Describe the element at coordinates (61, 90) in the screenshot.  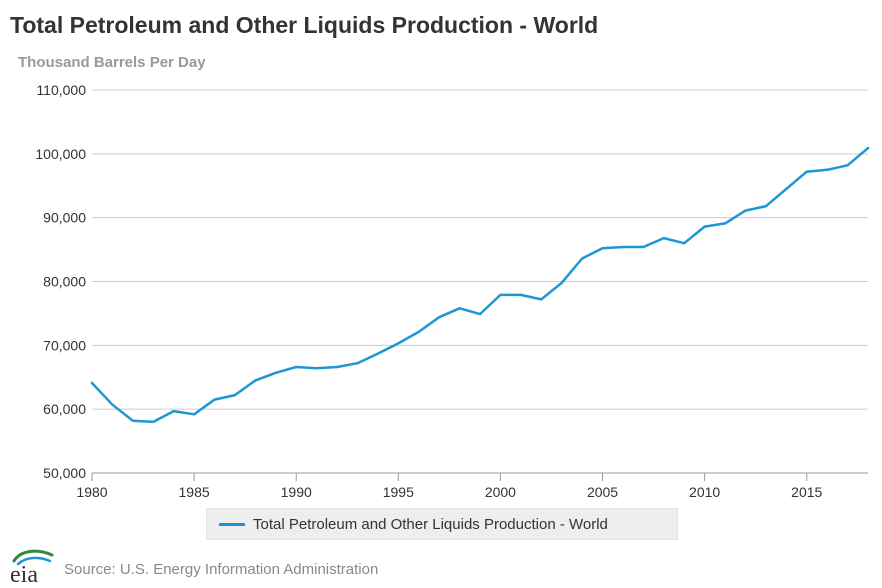
I see `y-tick-label: 110,000` at that location.